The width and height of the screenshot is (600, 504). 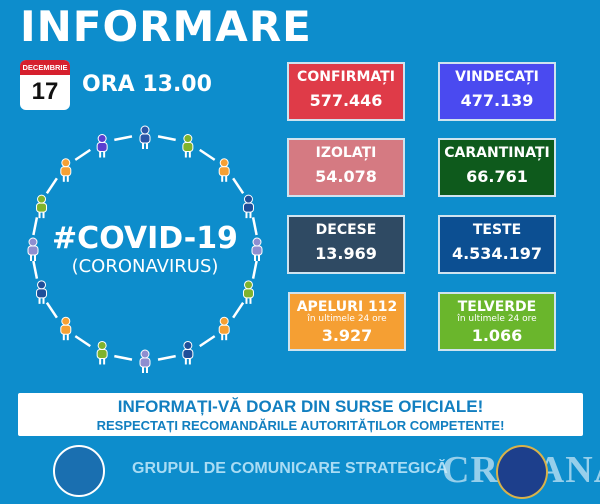 I want to click on stat-label: CARANTINAȚI, so click(x=497, y=153).